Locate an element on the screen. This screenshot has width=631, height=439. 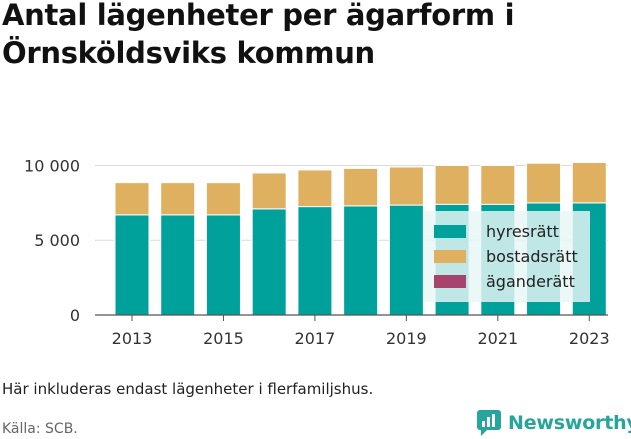
legend-swatch-bostadsratt is located at coordinates (450, 256).